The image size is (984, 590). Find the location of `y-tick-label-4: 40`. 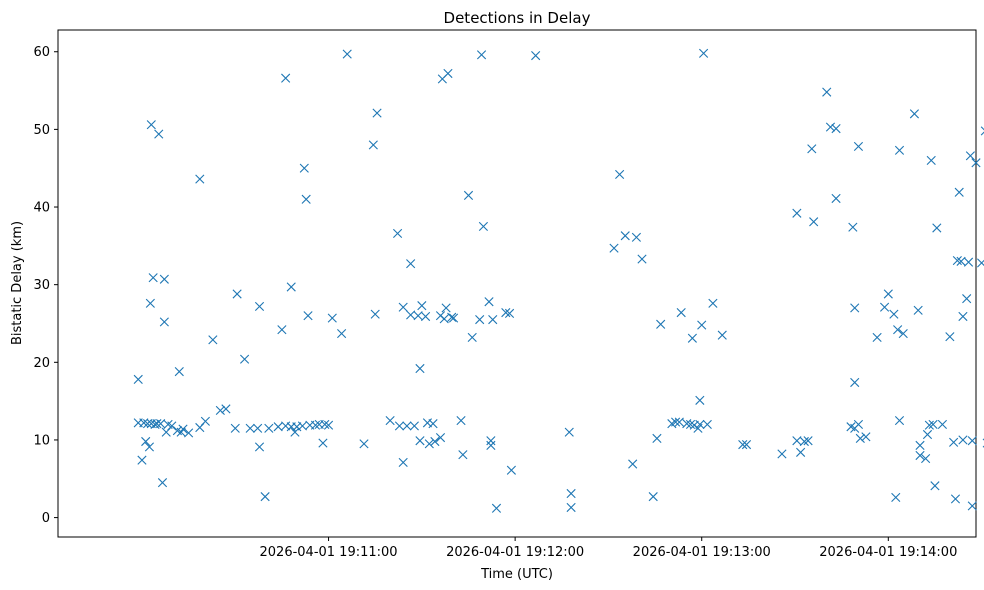

y-tick-label-4: 40 is located at coordinates (41, 208).